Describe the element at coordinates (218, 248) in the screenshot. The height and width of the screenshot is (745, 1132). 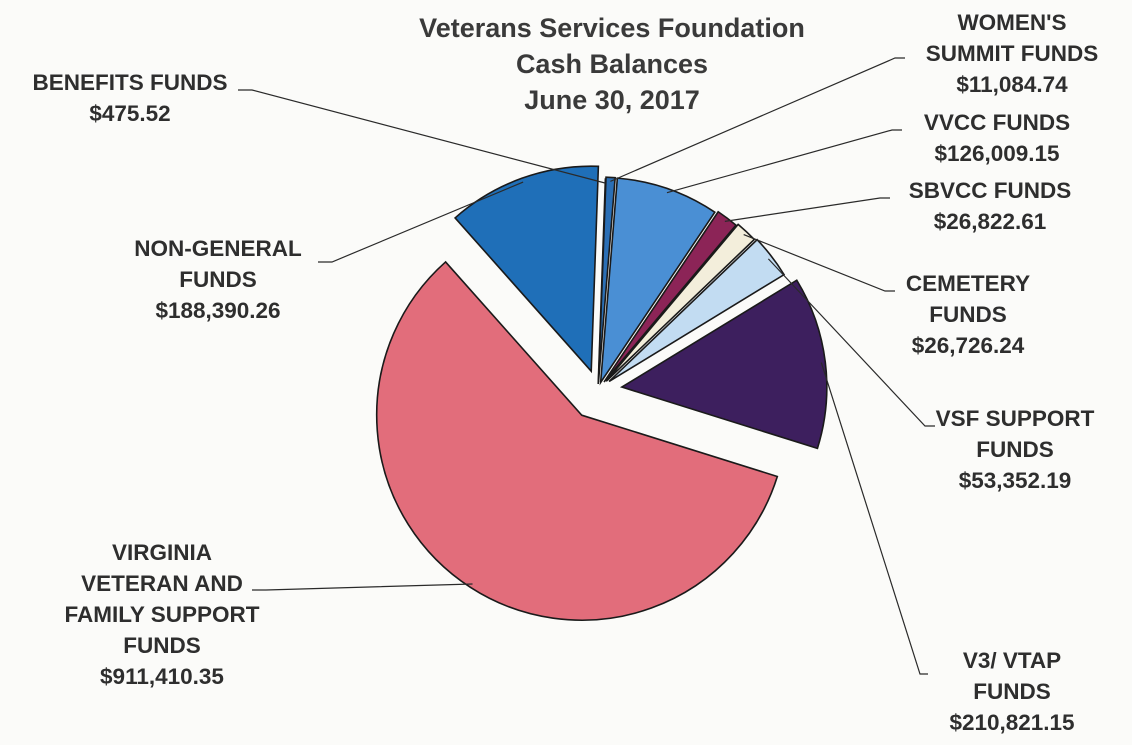
I see `slice-name-nongeneral-line-1: NON-GENERAL` at that location.